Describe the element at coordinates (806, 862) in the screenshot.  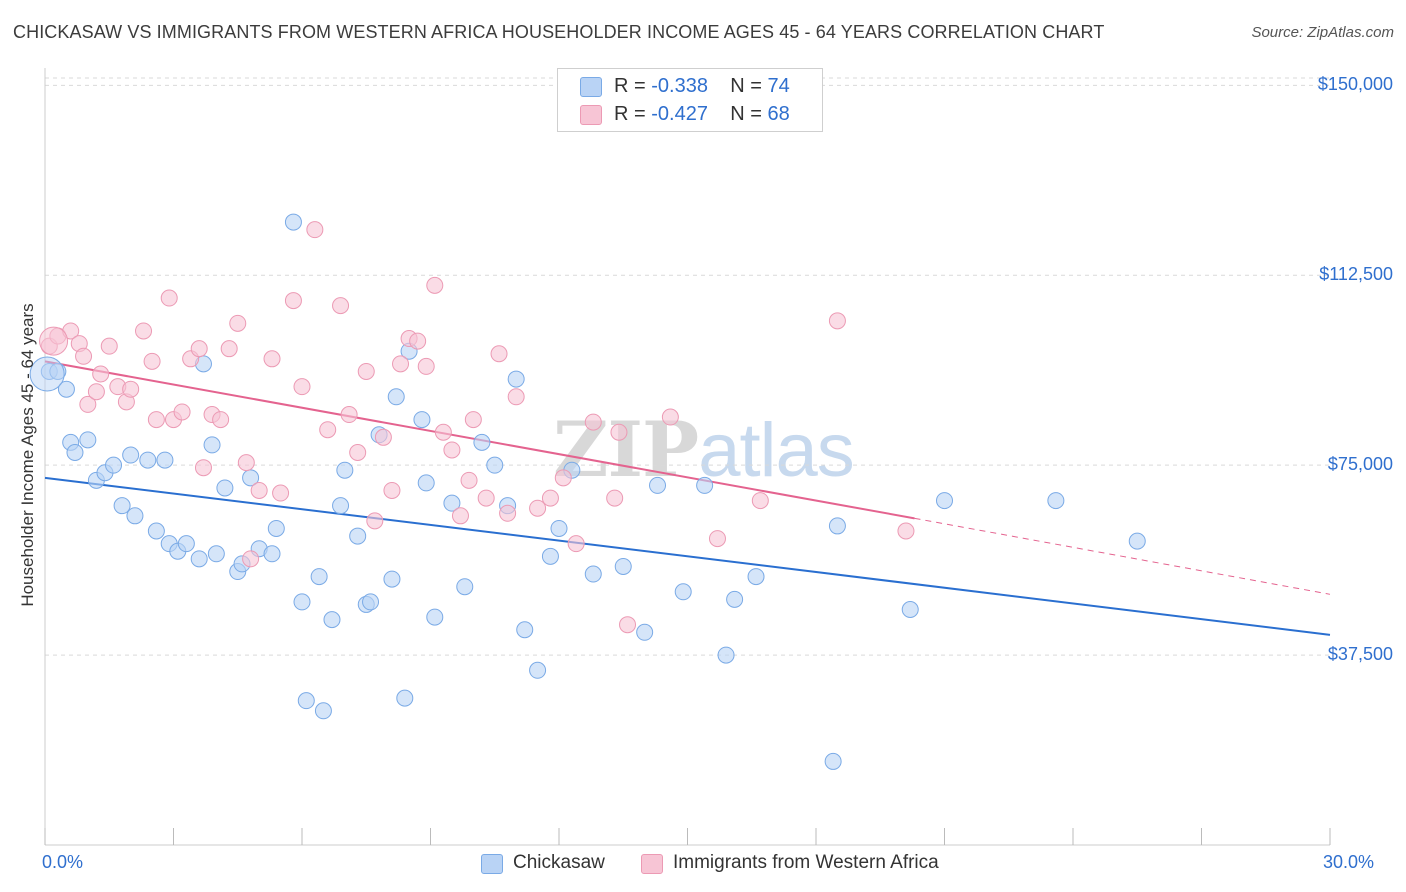
I see `bottom-legend-label-immigrants: Immigrants from Western Africa` at that location.